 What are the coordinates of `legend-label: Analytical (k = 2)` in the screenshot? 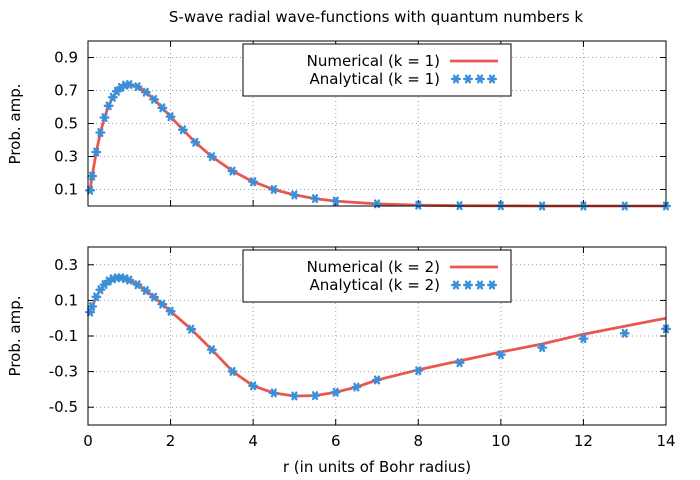 It's located at (375, 285).